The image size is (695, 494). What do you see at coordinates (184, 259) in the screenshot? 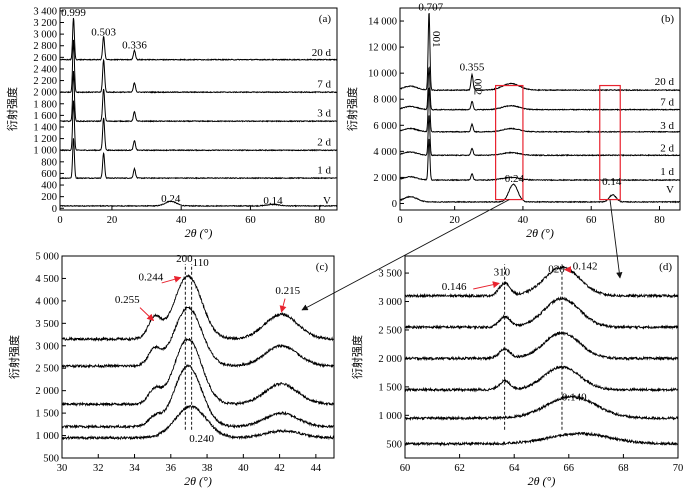
I see `peak-annotation: 200` at bounding box center [184, 259].